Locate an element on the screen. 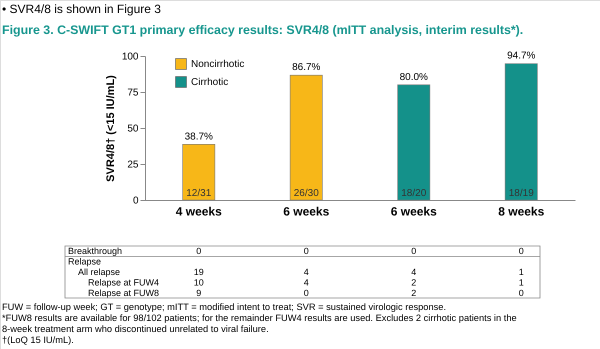 Image resolution: width=600 pixels, height=349 pixels. text: Relapse is located at coordinates (85, 261).